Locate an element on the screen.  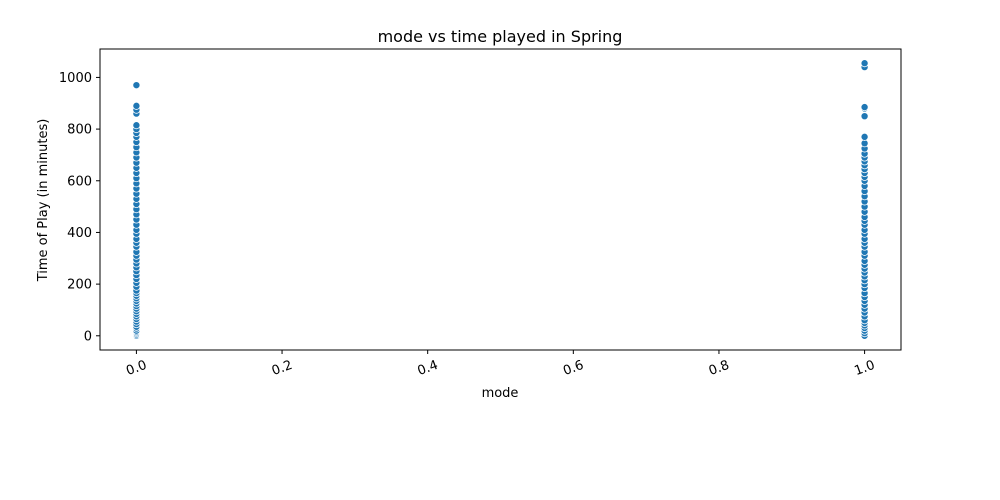
y-tick-label: 0 is located at coordinates (88, 336).